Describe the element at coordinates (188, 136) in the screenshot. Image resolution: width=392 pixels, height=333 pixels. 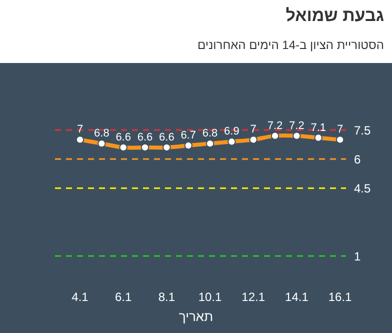
I see `data-label: 6.7` at that location.